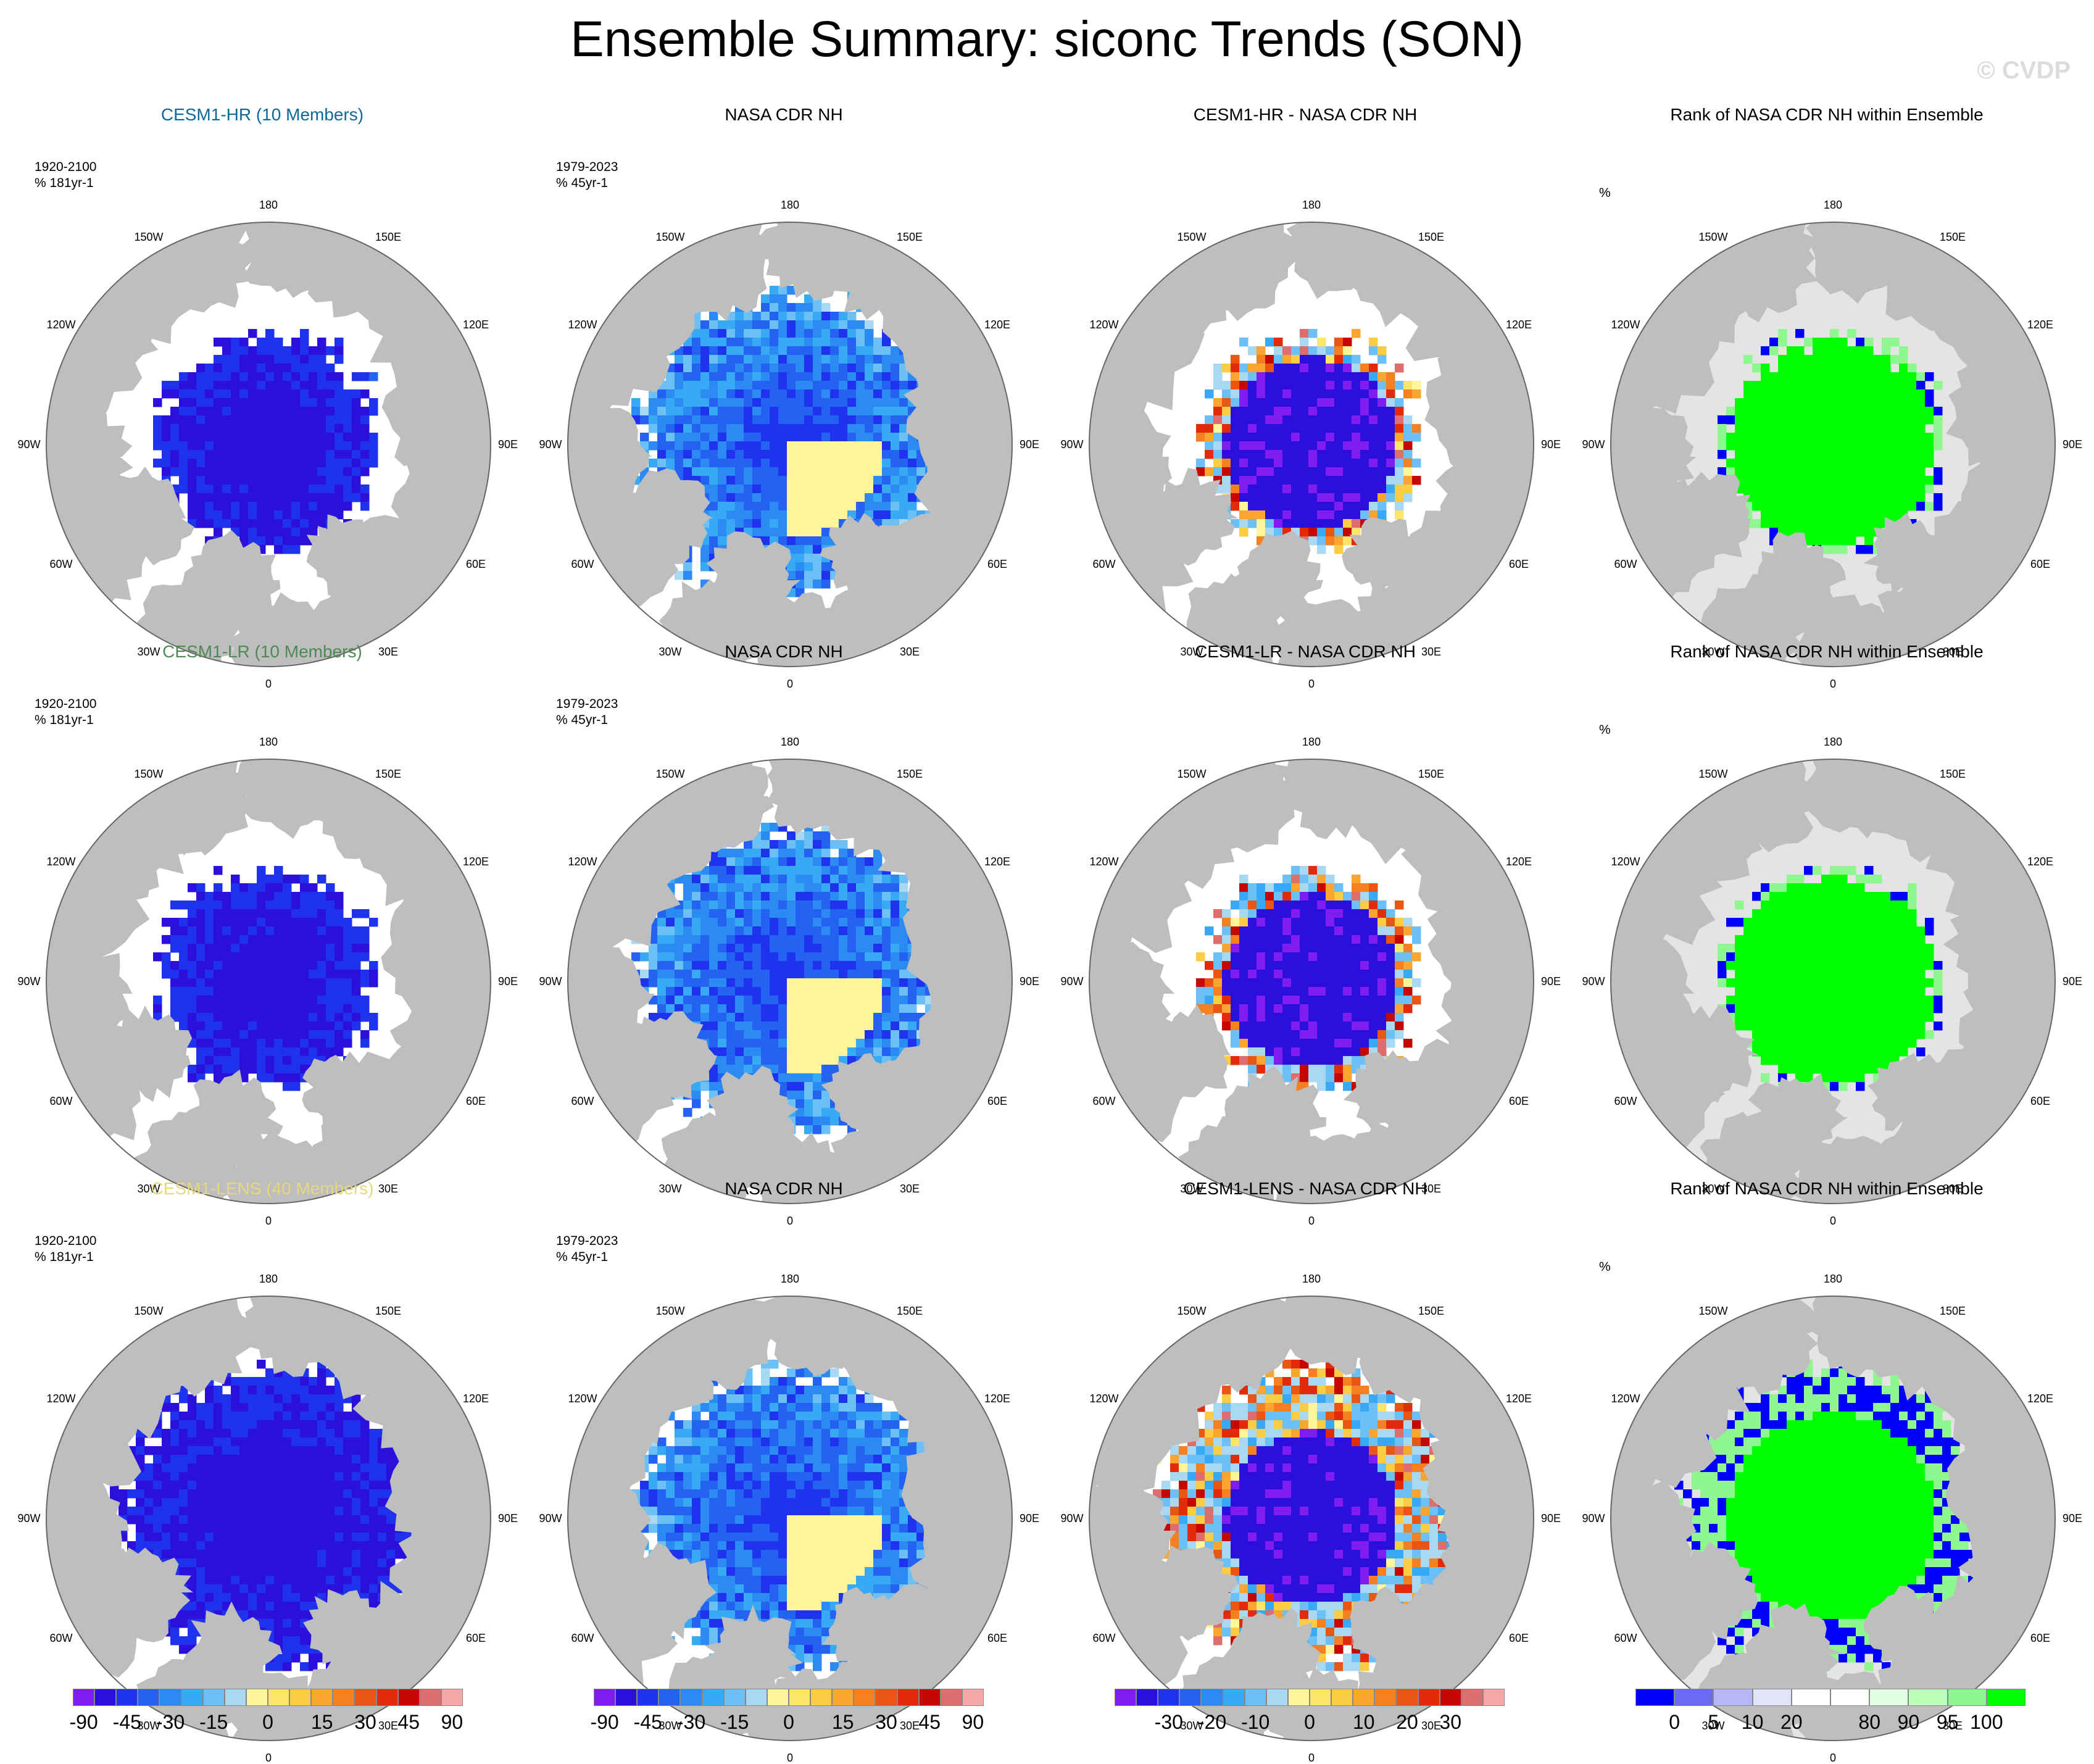  I want to click on longitude-label: 180, so click(268, 205).